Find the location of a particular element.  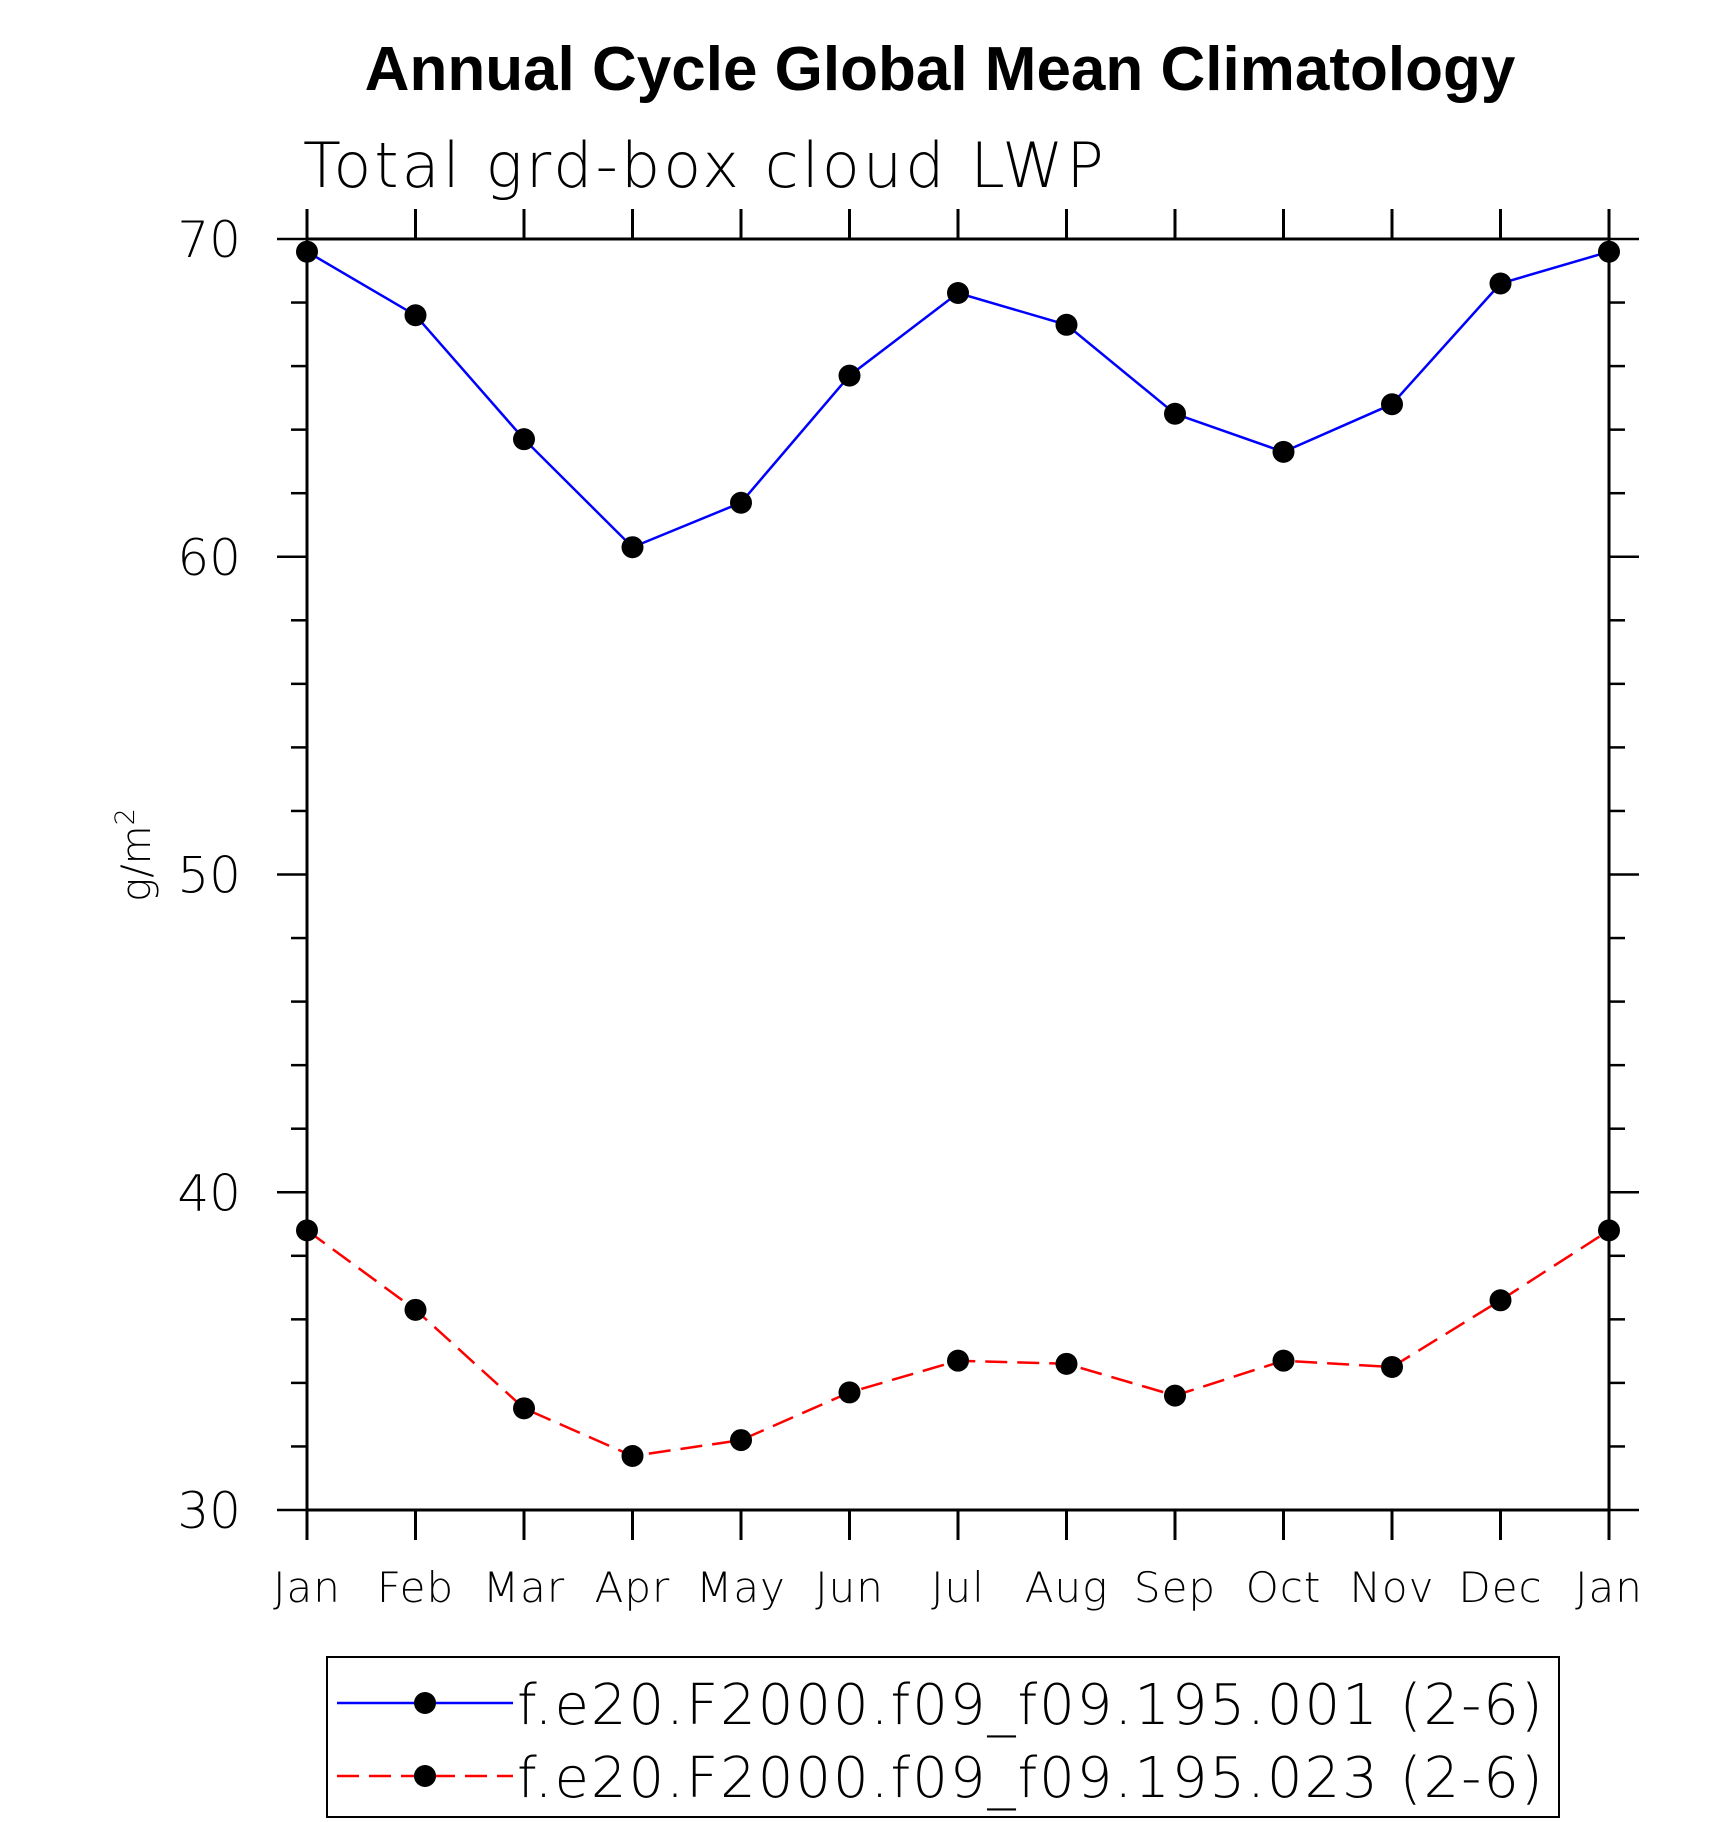

chart-subtitle: Total grd-box cloud LWP is located at coordinates (705, 165).